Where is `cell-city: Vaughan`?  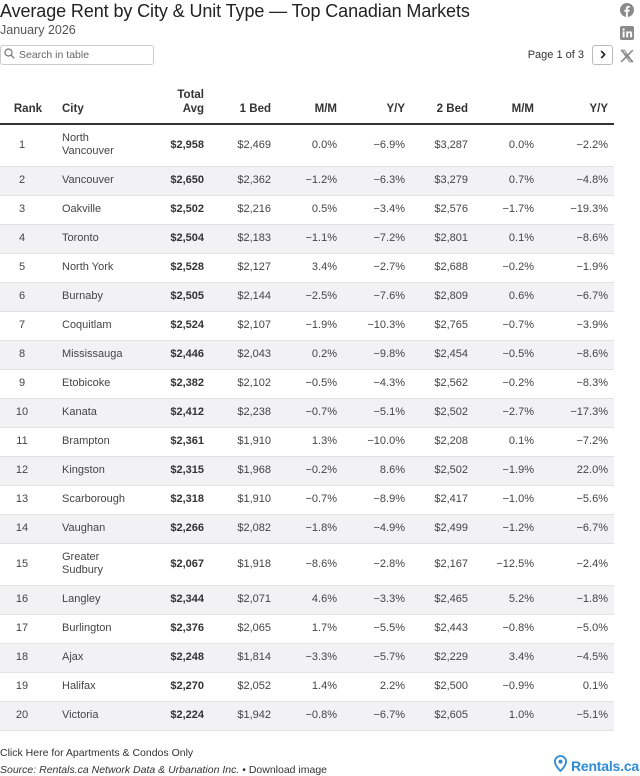
cell-city: Vaughan is located at coordinates (84, 528).